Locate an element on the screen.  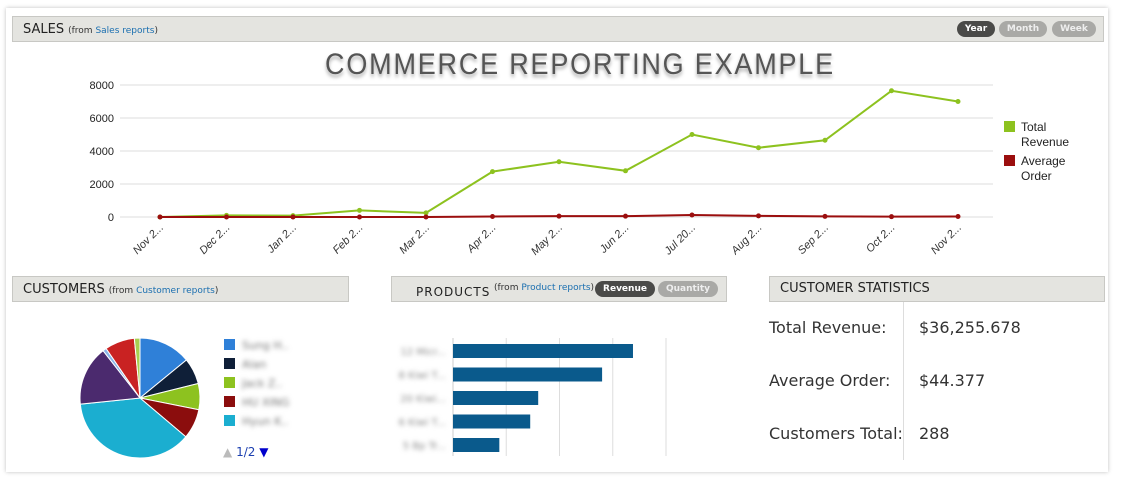
legend-label: Jack Z.. is located at coordinates (261, 383).